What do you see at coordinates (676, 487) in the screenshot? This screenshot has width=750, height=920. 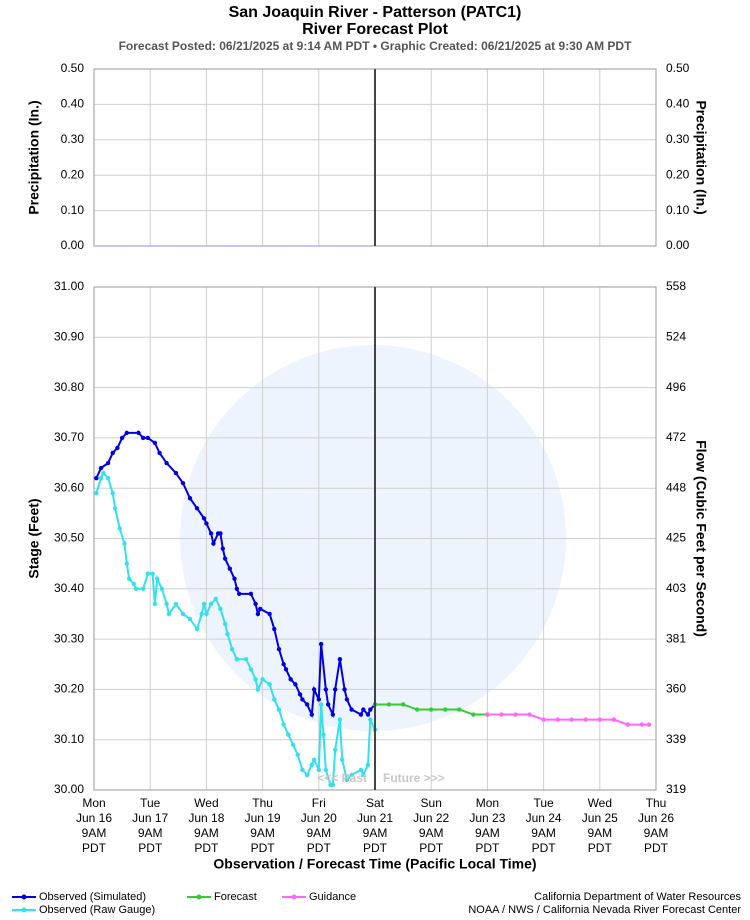 I see `y2-tick-label: 448` at bounding box center [676, 487].